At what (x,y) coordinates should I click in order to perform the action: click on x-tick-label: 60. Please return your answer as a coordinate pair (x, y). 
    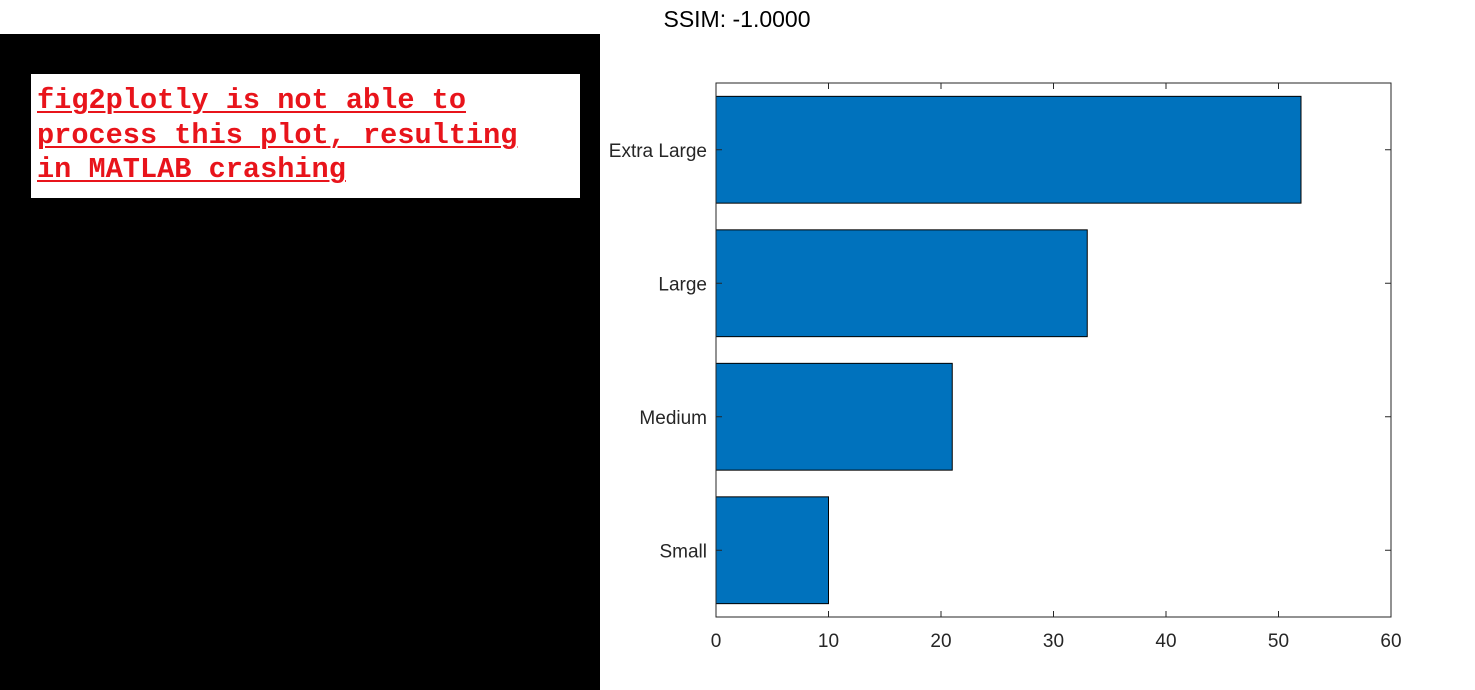
    Looking at the image, I should click on (1390, 641).